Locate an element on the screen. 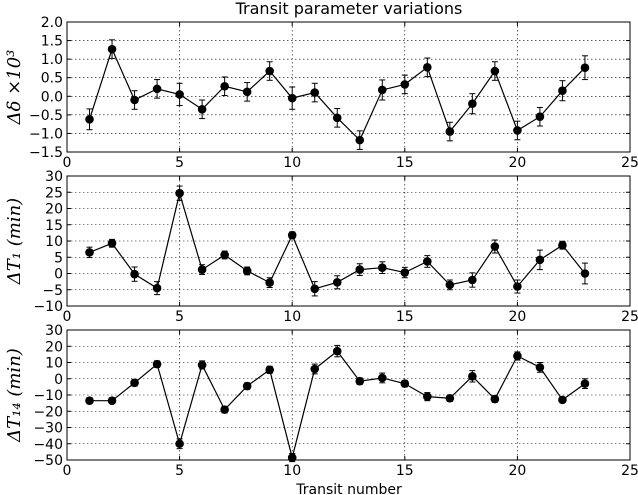 Image resolution: width=638 pixels, height=495 pixels. chart-title: Transit parameter variations is located at coordinates (349, 9).